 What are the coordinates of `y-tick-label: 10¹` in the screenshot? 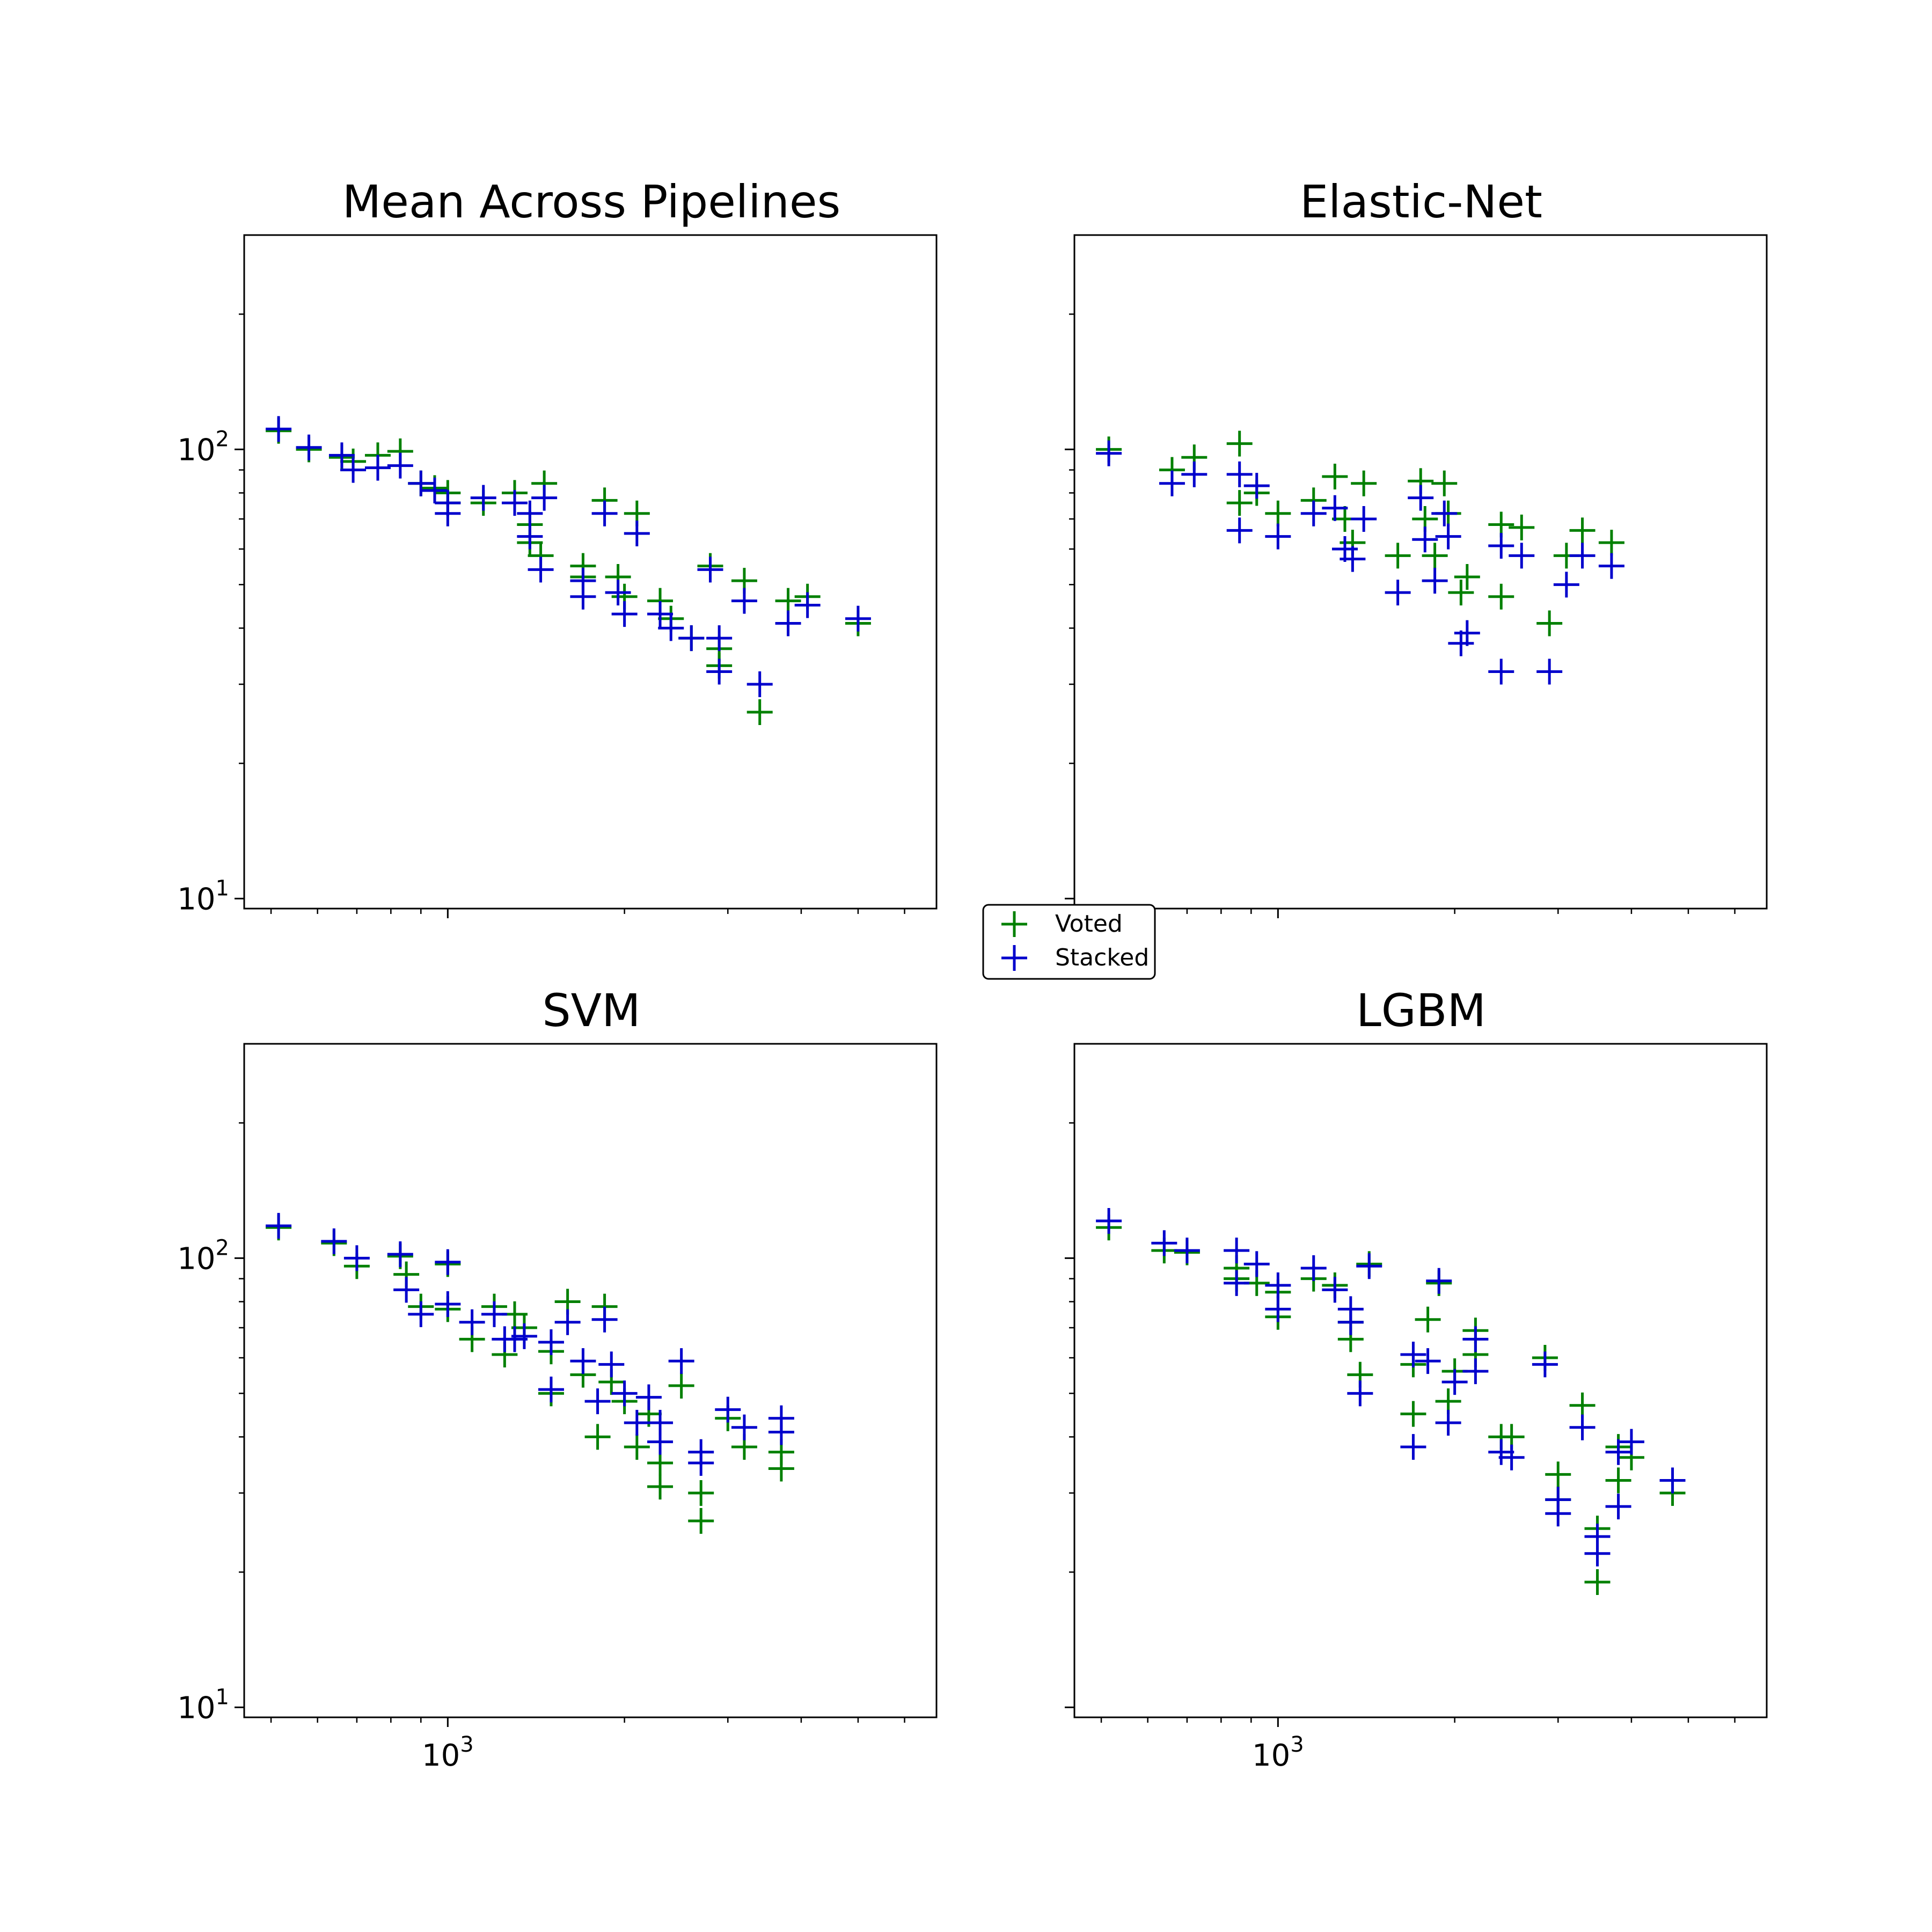 It's located at (203, 896).